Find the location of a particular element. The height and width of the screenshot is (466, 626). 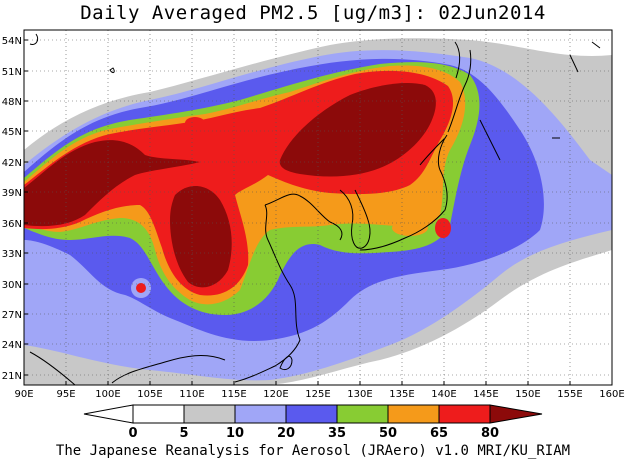

colorbar-label: 10 is located at coordinates (235, 433).